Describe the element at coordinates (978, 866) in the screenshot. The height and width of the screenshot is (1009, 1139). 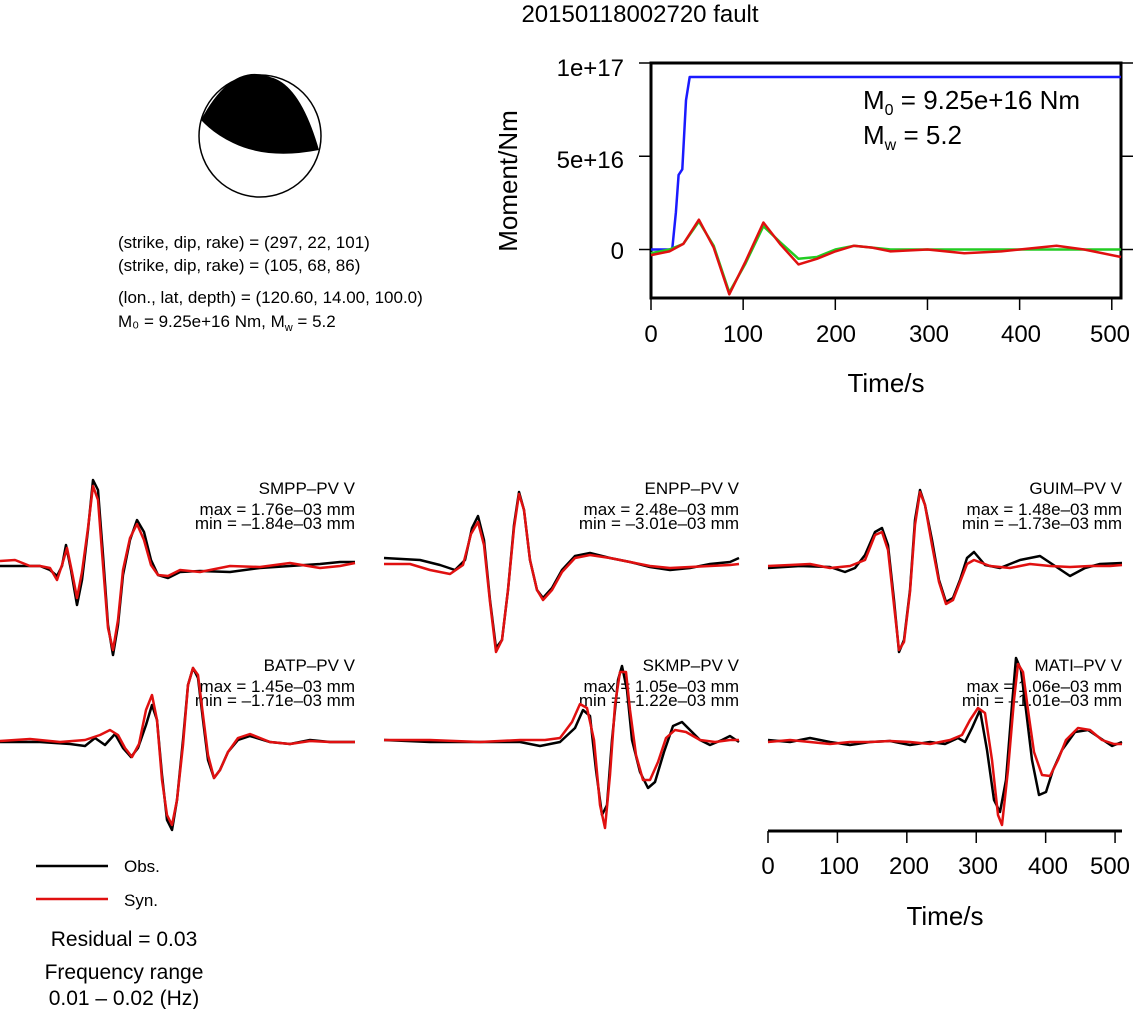
I see `waveform-xtick-label-300: 300` at that location.